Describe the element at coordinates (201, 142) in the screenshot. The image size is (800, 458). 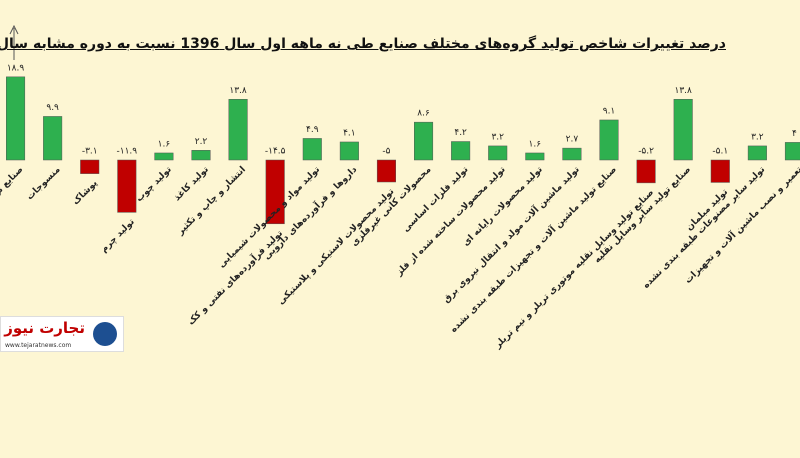
I see `value-label: ۲.۲` at that location.